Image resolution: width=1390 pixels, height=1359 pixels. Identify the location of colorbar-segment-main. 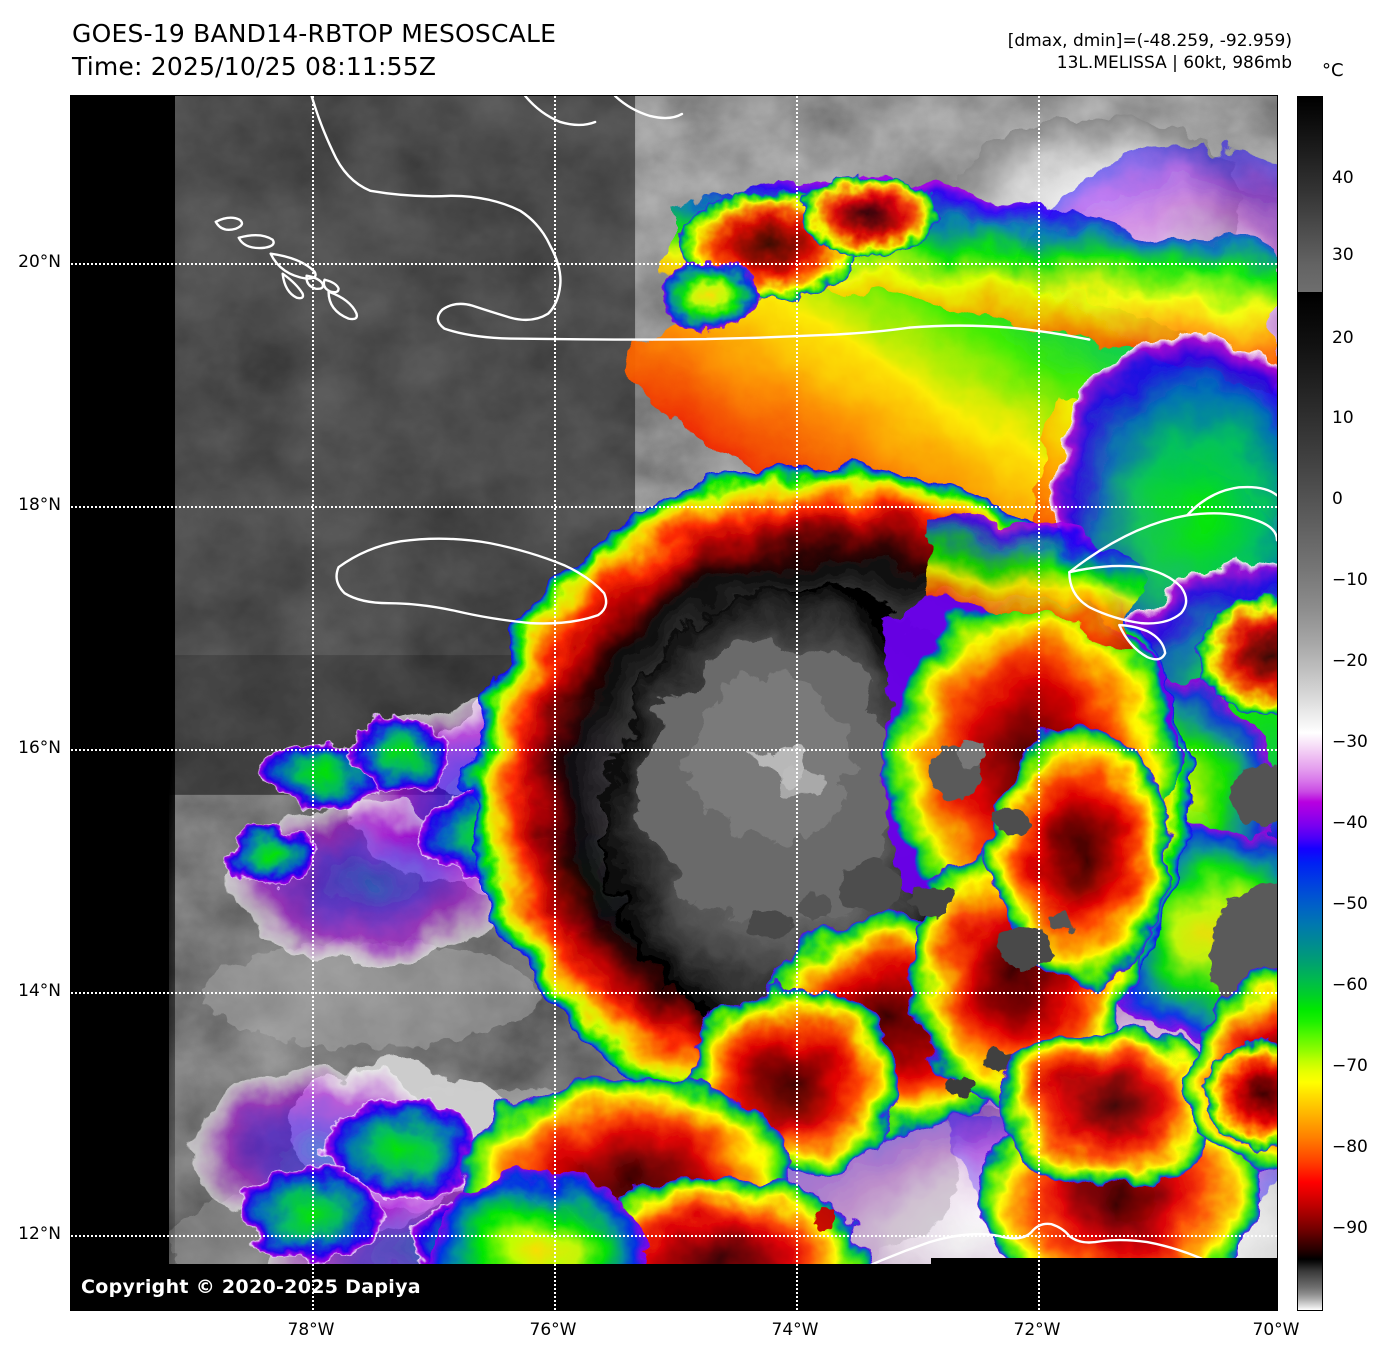
(1310, 802).